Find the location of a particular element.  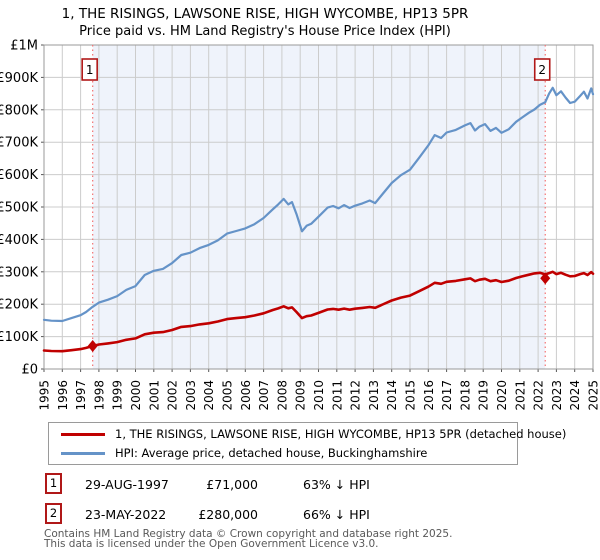

y-axis-label: £100K is located at coordinates (19, 337).